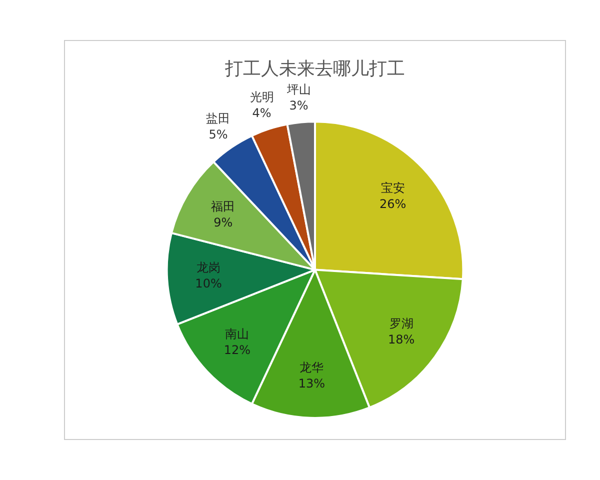  Describe the element at coordinates (262, 113) in the screenshot. I see `data-label: 4%` at that location.